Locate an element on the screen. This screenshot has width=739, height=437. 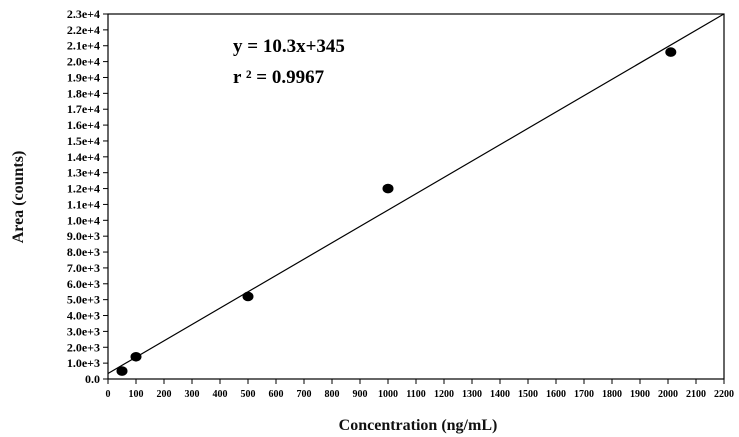
y-tick-label: 1.2e+4 is located at coordinates (83, 189).